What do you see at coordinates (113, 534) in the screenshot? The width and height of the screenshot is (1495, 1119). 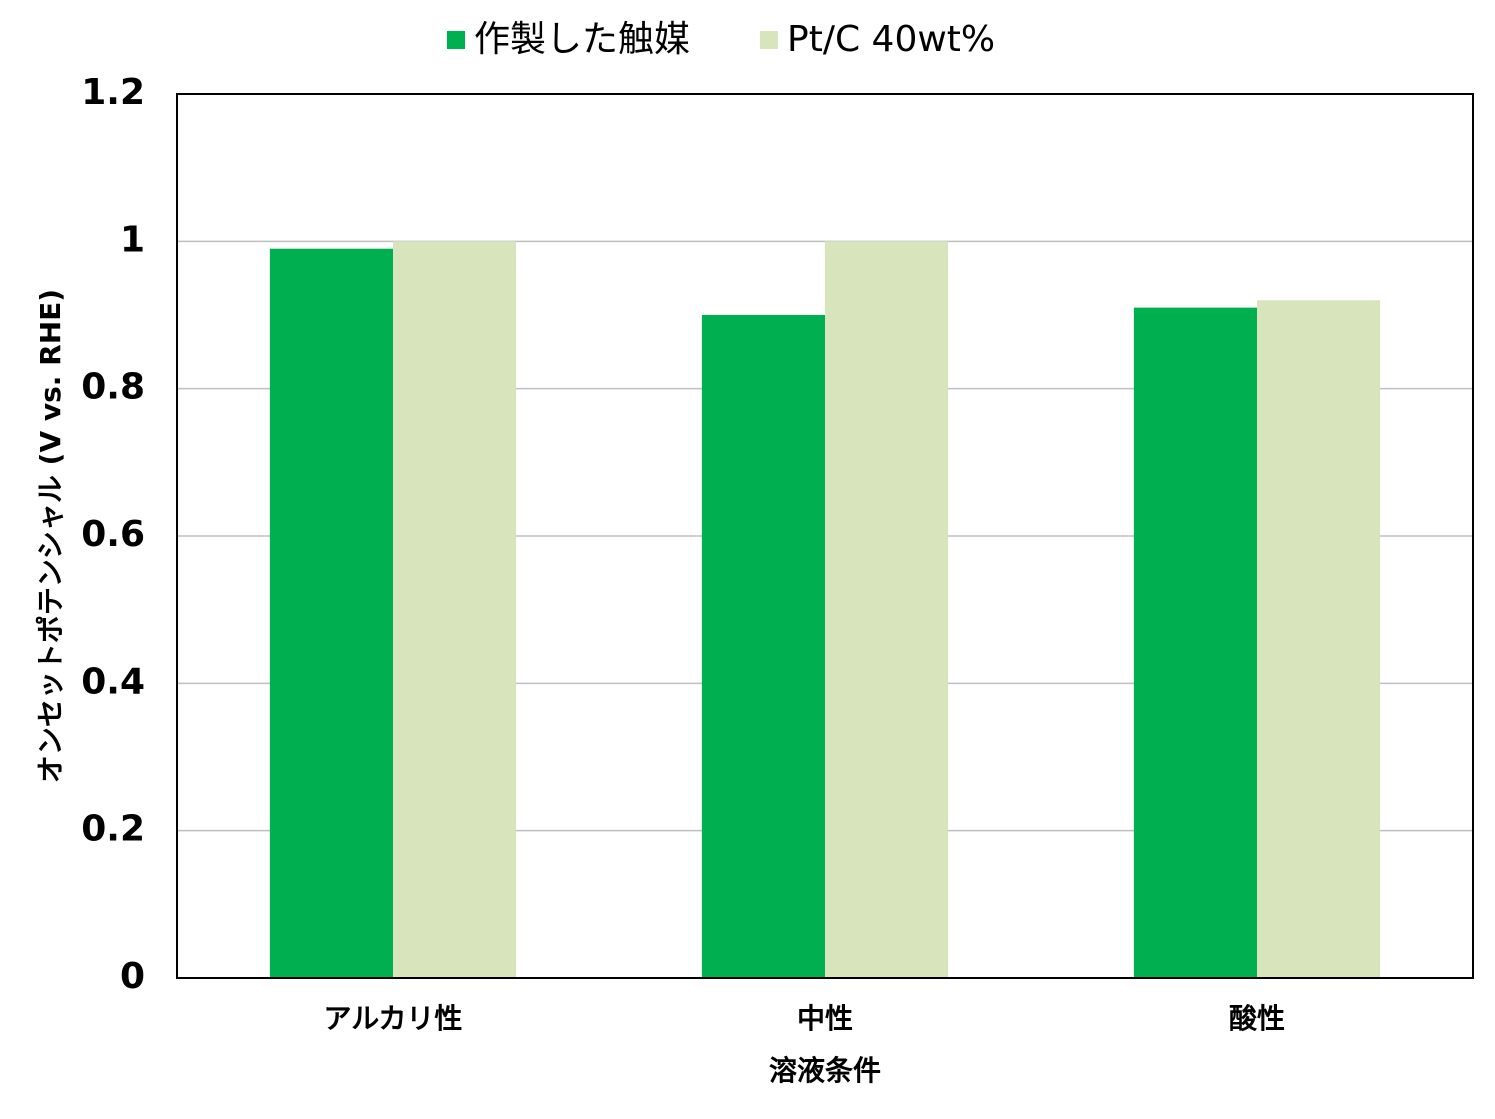 I see `y-tick-label: 0.6` at bounding box center [113, 534].